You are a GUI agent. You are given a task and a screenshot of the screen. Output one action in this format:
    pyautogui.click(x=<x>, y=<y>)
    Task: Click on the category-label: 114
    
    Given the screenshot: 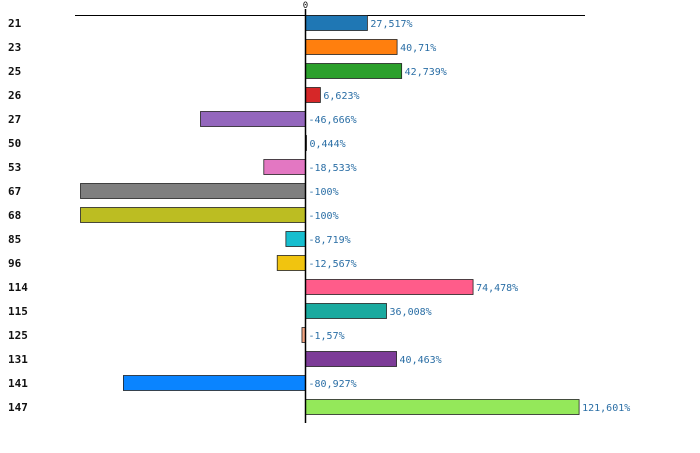 What is the action you would take?
    pyautogui.click(x=18, y=287)
    